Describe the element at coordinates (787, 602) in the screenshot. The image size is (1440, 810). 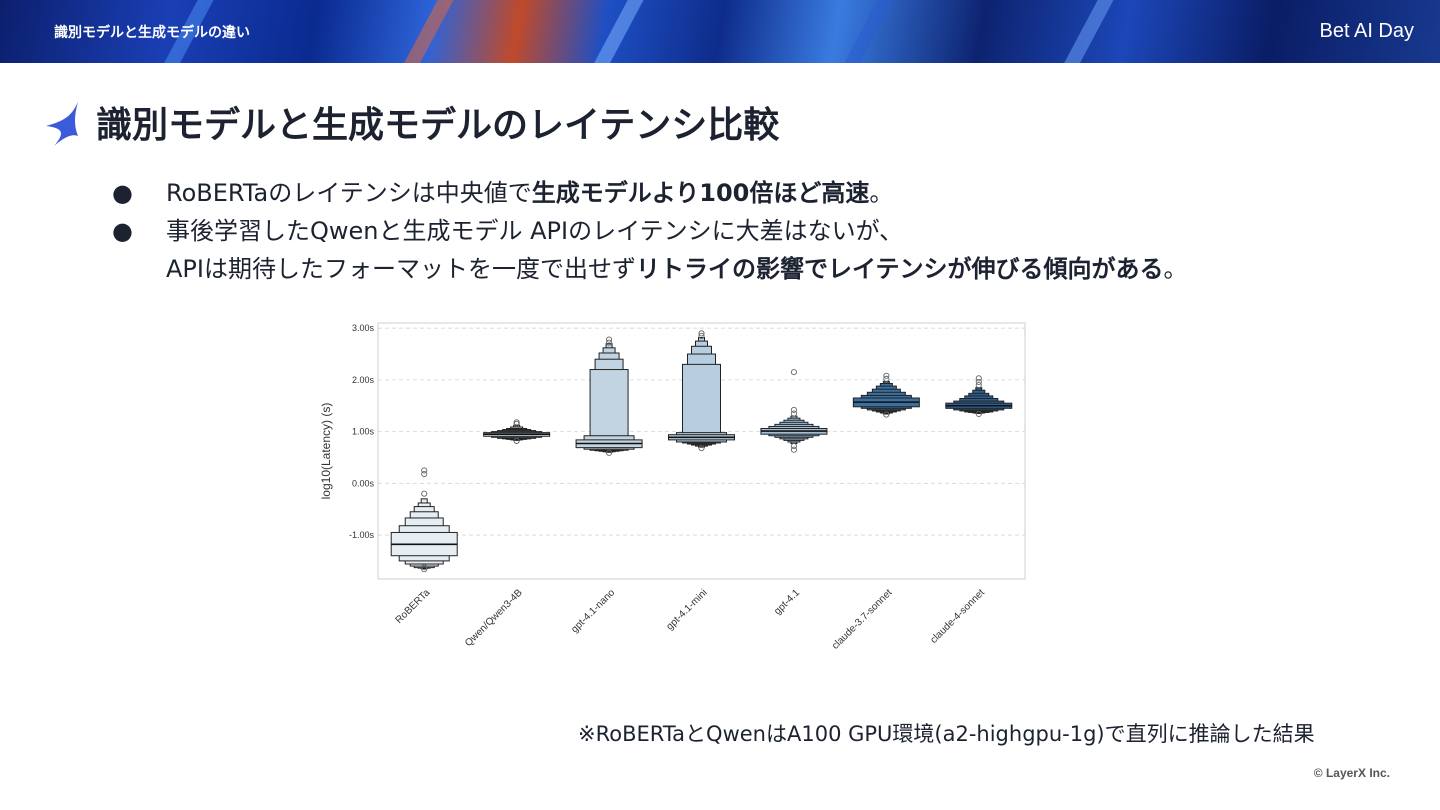
I see `x-tick-label: gpt-4.1` at that location.